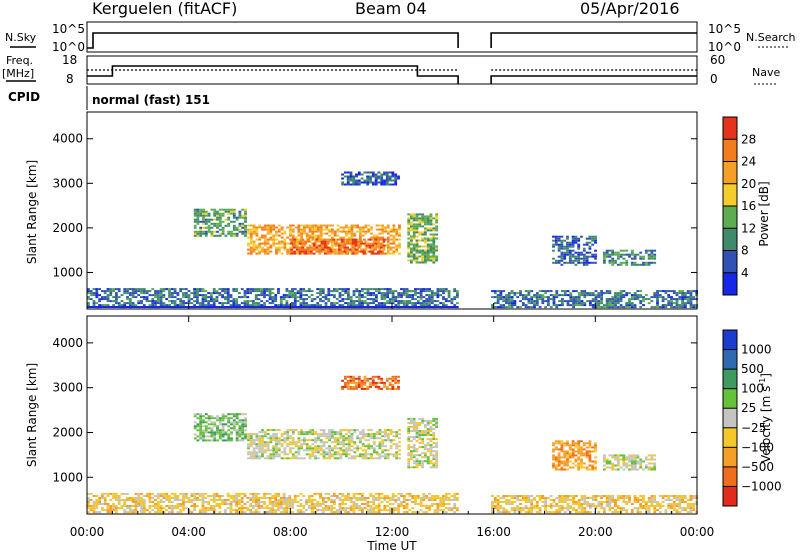 The image size is (800, 554). Describe the element at coordinates (67, 228) in the screenshot. I see `y-tick-label: 2000` at that location.